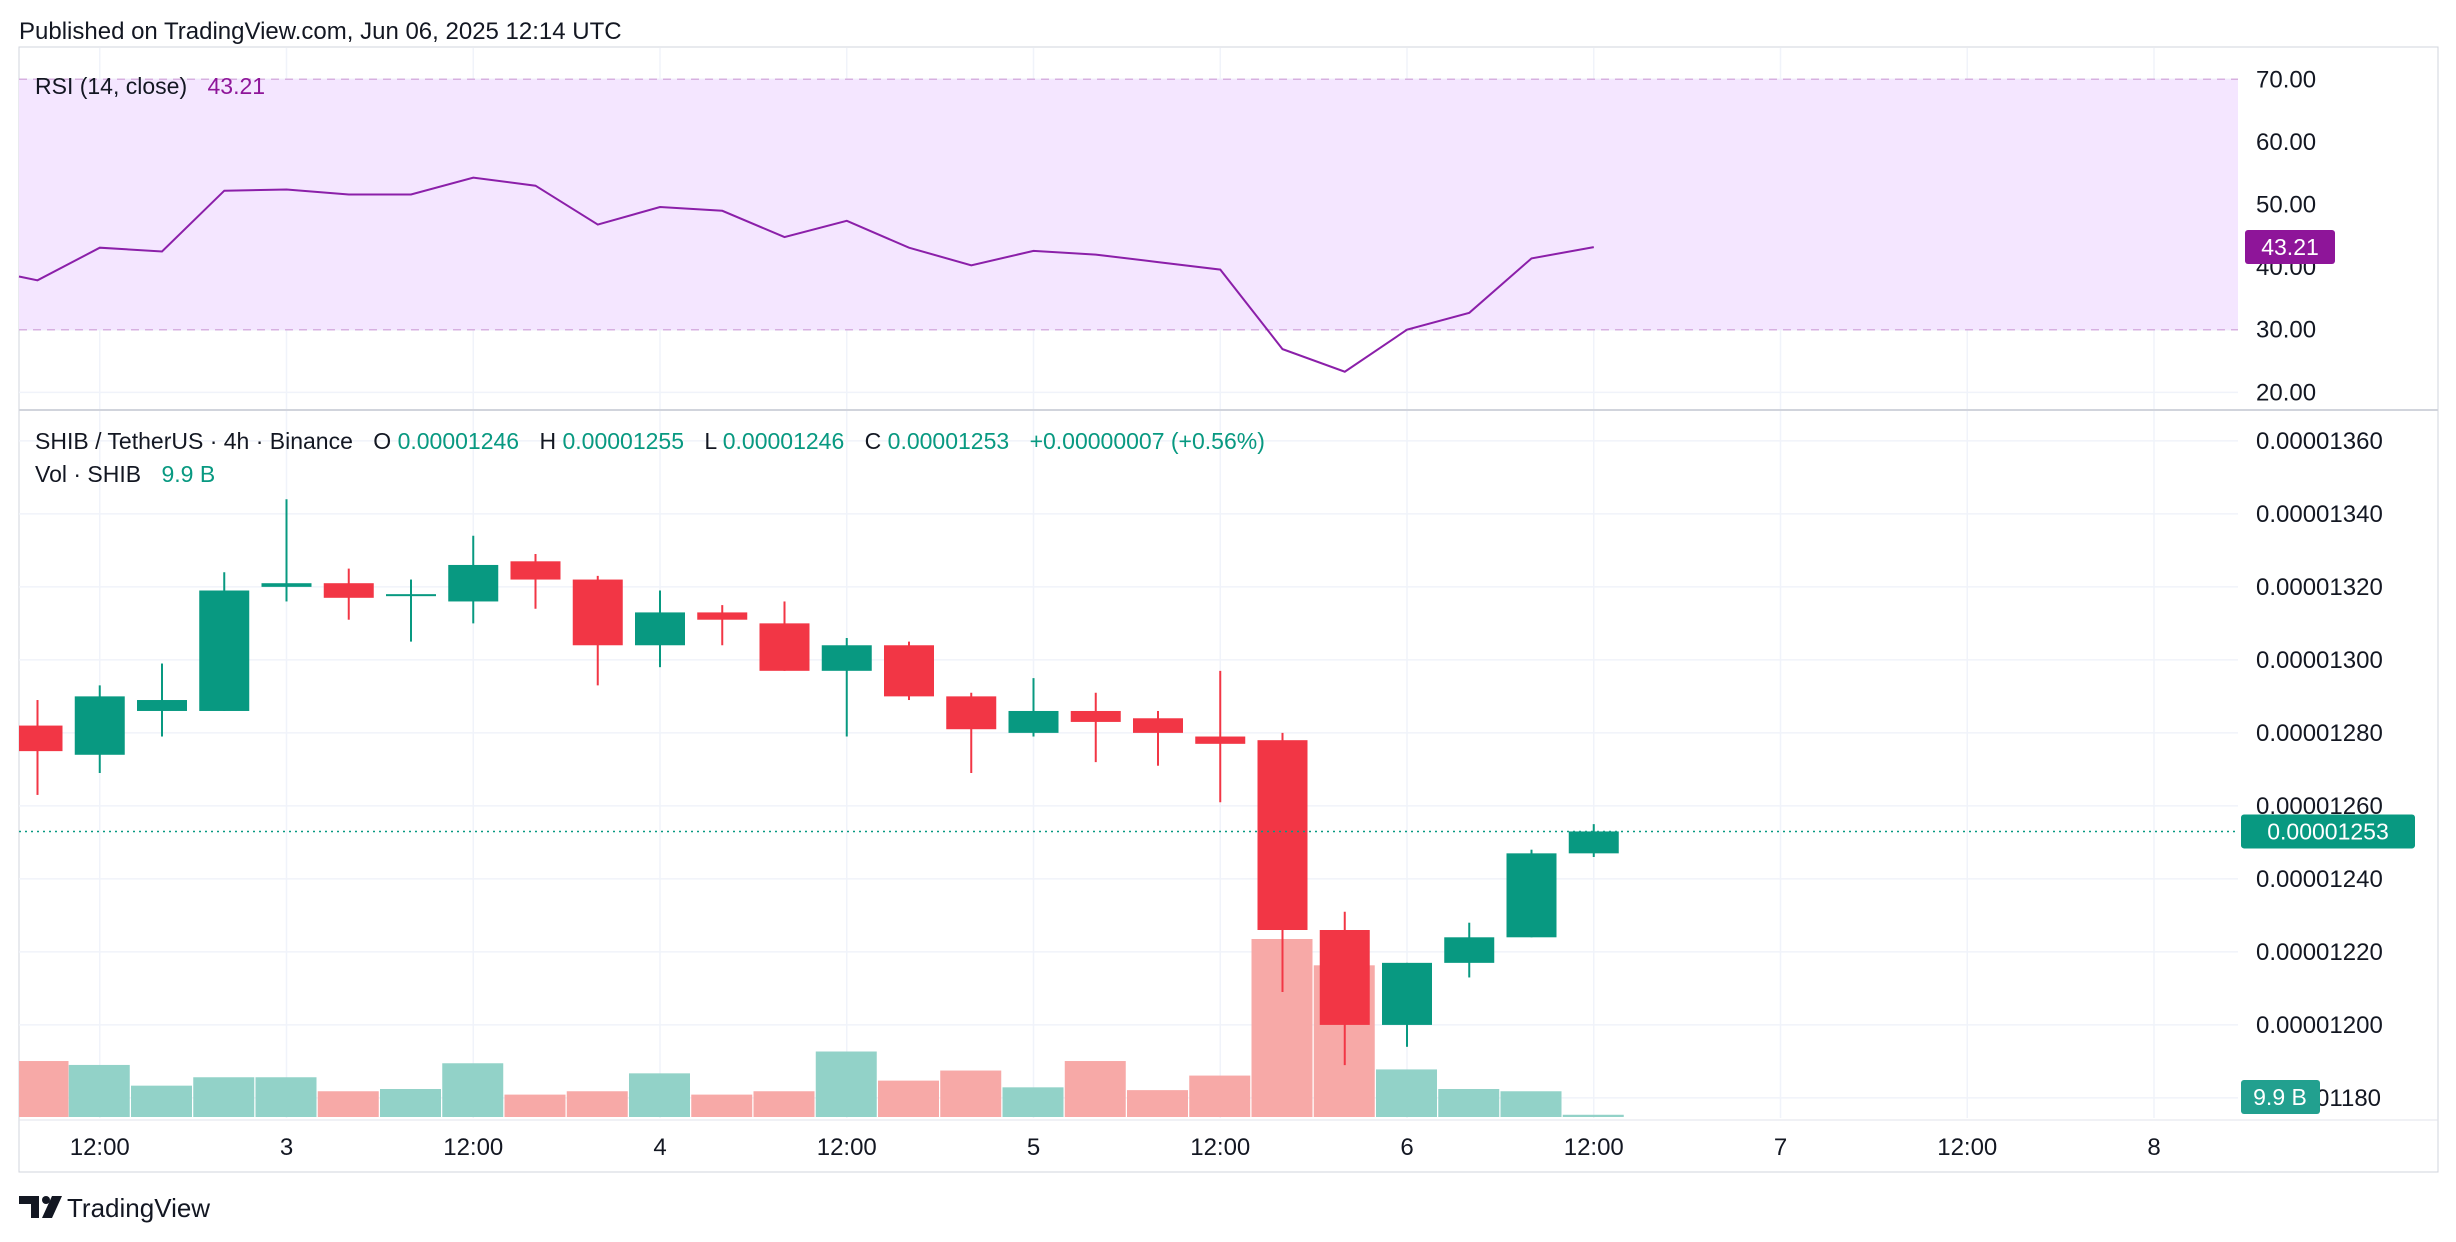  Describe the element at coordinates (2286, 142) in the screenshot. I see `rsi-axis-tick-label: 60.00` at that location.